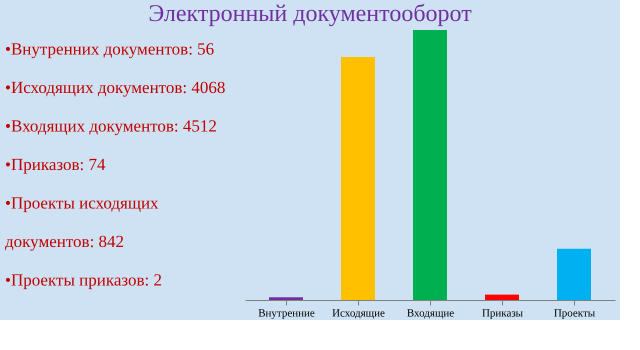 The height and width of the screenshot is (350, 640). I want to click on text: •Исходящих документов: 4068, so click(115, 87).